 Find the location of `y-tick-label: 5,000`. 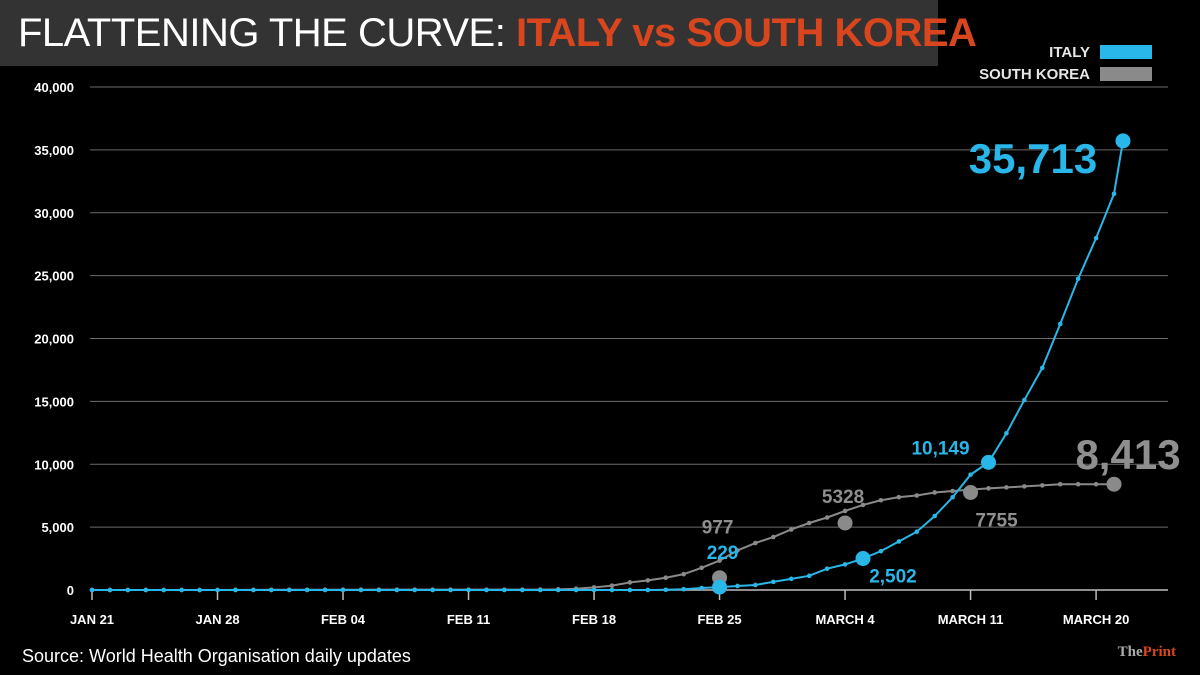

y-tick-label: 5,000 is located at coordinates (57, 527).